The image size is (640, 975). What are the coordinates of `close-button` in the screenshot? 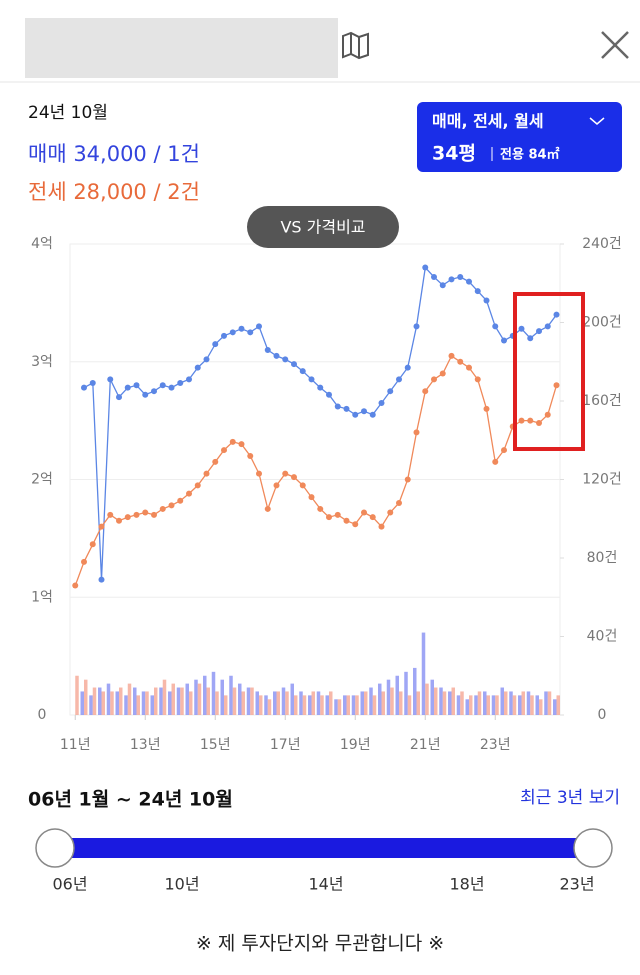 It's located at (615, 45).